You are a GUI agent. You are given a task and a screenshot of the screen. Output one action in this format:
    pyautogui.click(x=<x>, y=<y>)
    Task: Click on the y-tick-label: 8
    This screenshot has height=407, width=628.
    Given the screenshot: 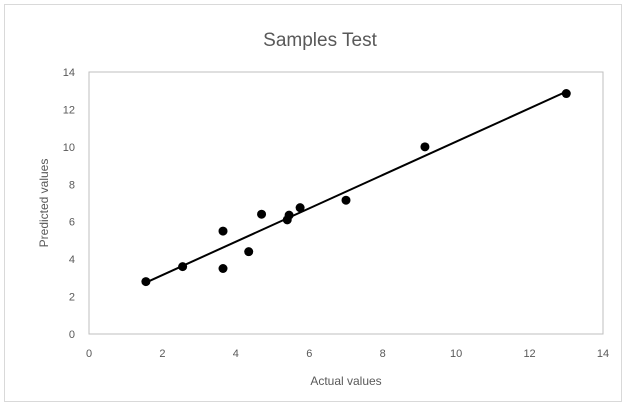 What is the action you would take?
    pyautogui.click(x=72, y=185)
    